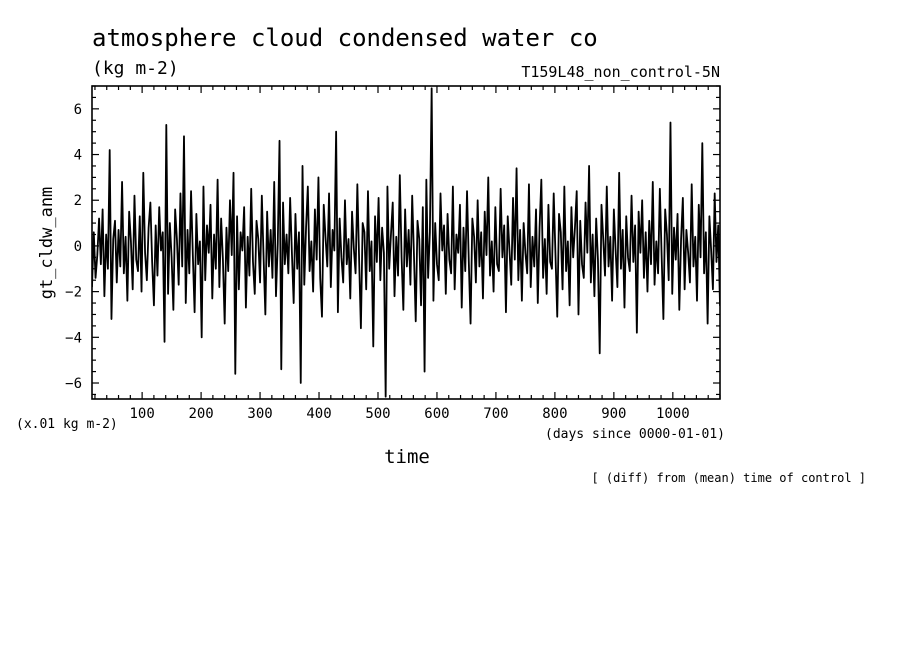 The width and height of the screenshot is (904, 654). I want to click on y-tick-label: 0, so click(78, 247).